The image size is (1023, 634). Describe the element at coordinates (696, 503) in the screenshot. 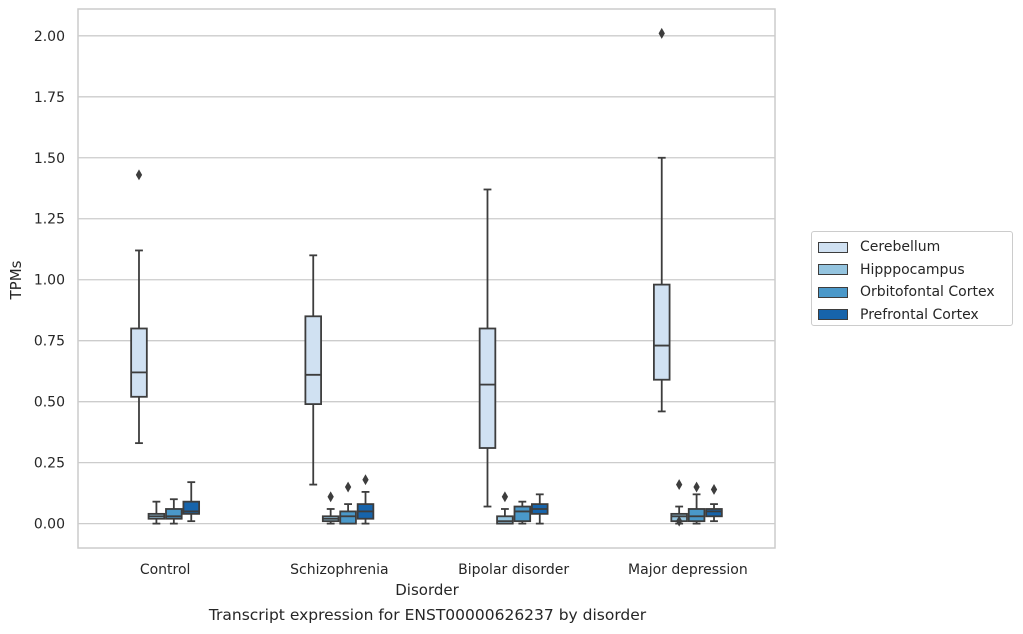

I see `box-major-depression-orbitofontal-cortex` at that location.